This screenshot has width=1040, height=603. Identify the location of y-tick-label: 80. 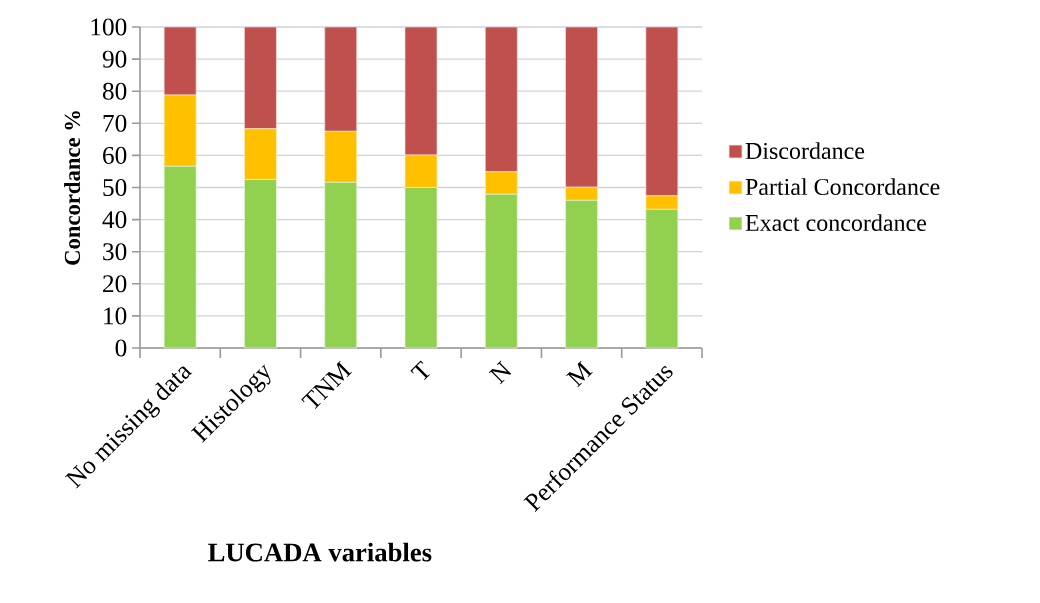
(114, 91).